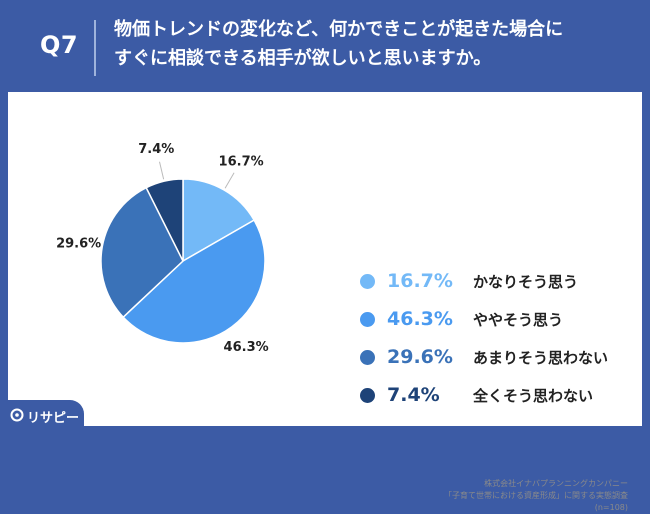 Image resolution: width=650 pixels, height=514 pixels. I want to click on question-title-line1: 物価トレンドの変化など、何かできことが起きた場合に, so click(339, 29).